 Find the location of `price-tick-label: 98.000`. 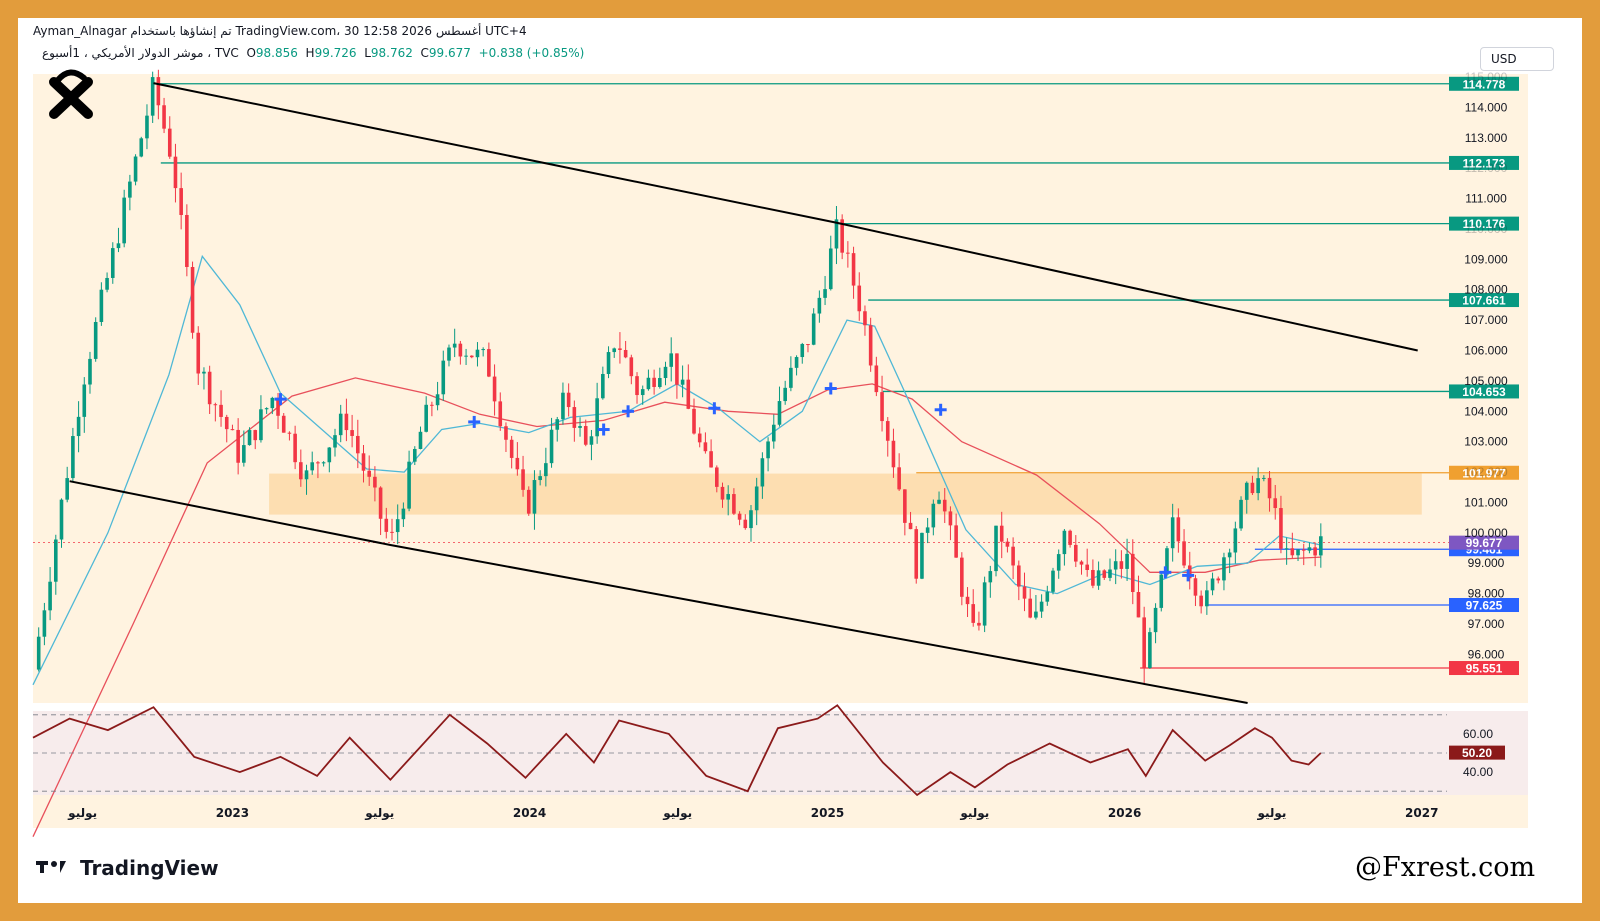

price-tick-label: 98.000 is located at coordinates (1486, 594).